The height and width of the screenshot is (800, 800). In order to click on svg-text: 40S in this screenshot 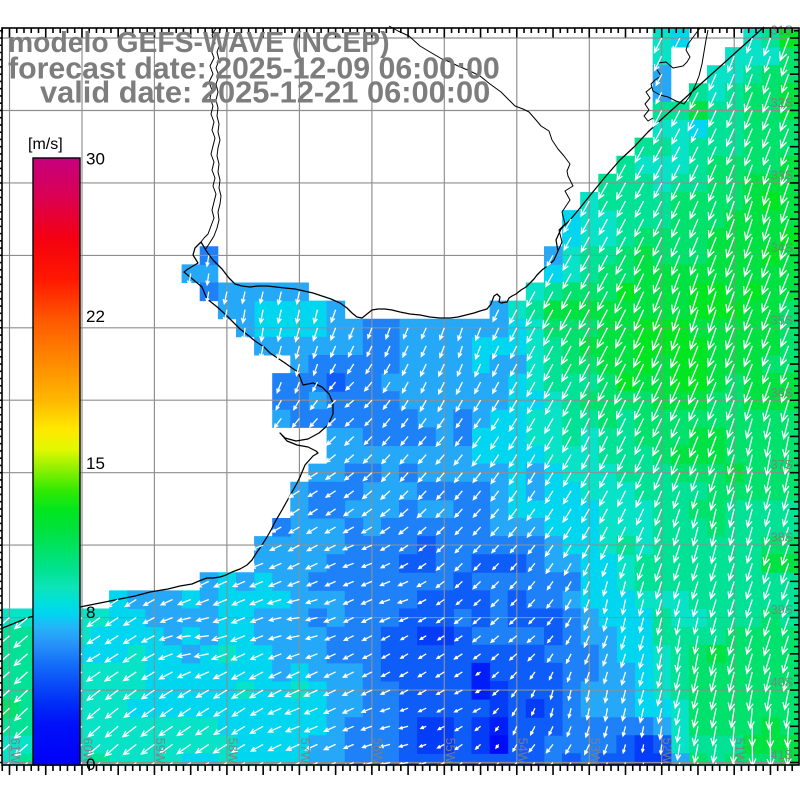, I will do `click(782, 683)`.